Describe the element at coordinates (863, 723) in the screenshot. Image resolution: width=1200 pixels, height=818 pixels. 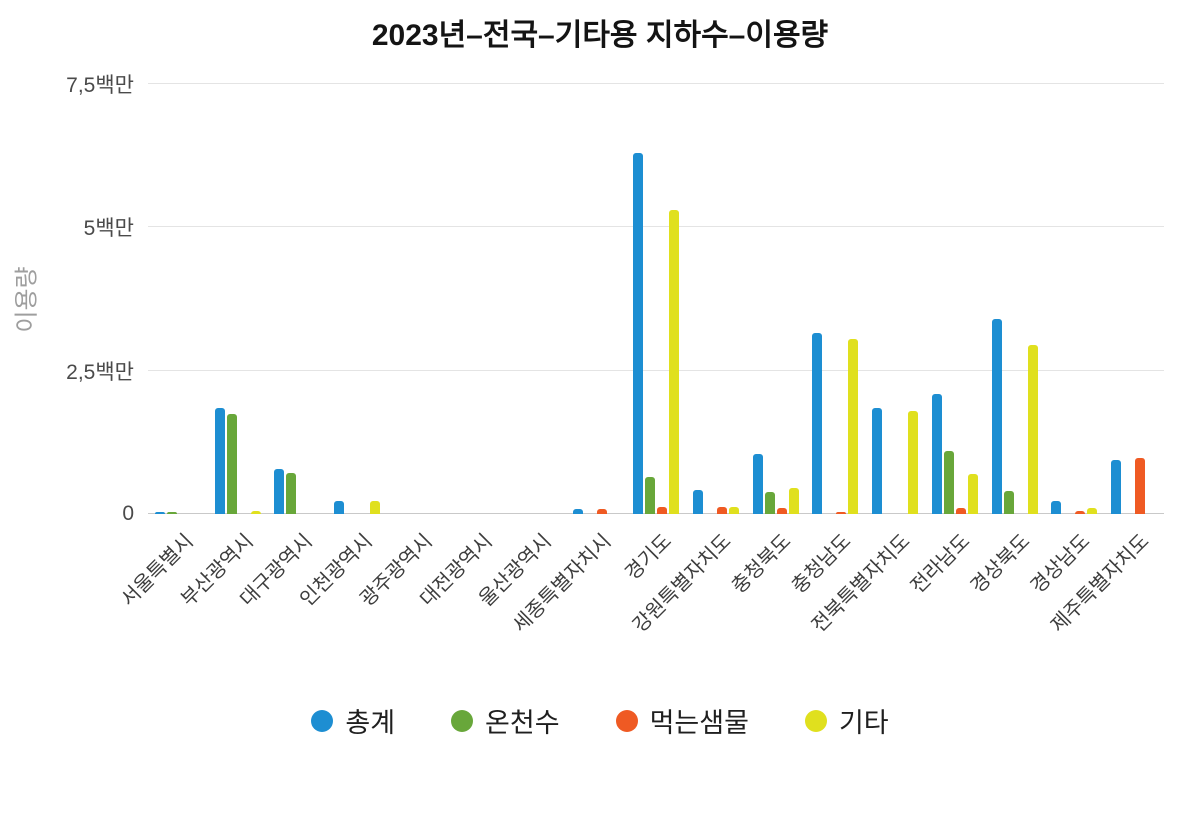
I see `legend-label-other: 기타` at that location.